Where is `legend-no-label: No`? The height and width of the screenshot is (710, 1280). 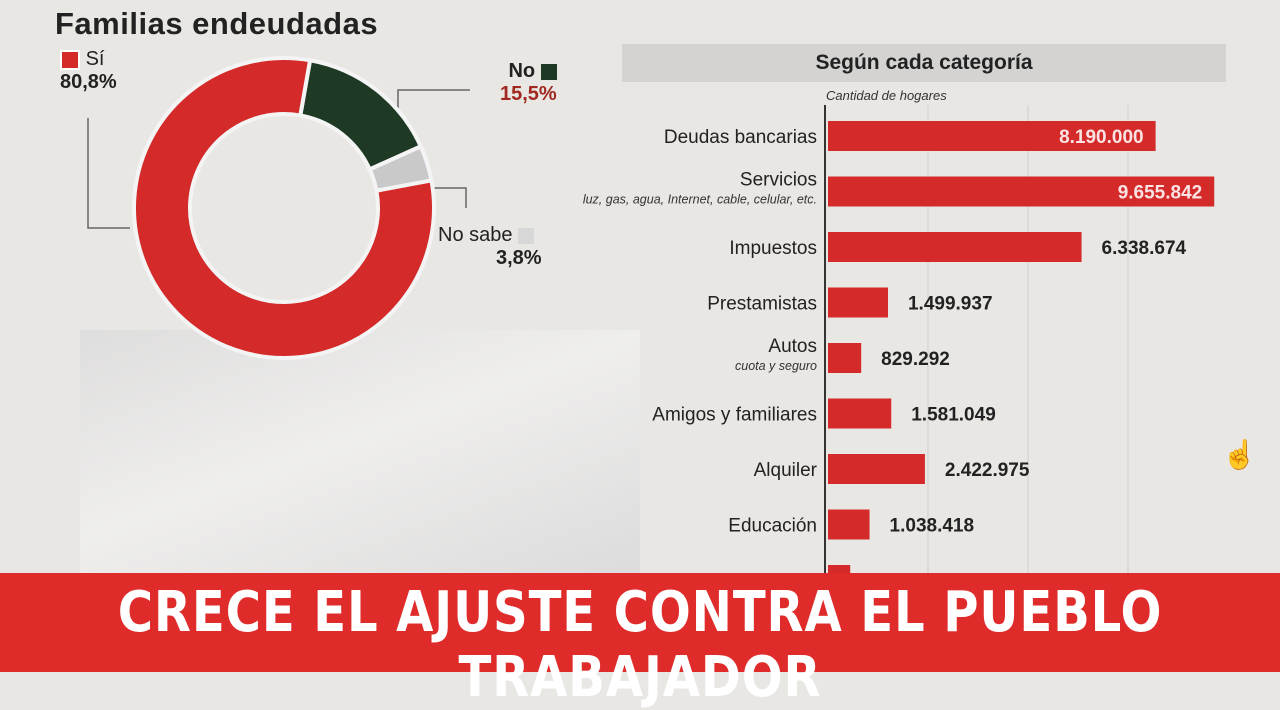
legend-no-label: No is located at coordinates (522, 71).